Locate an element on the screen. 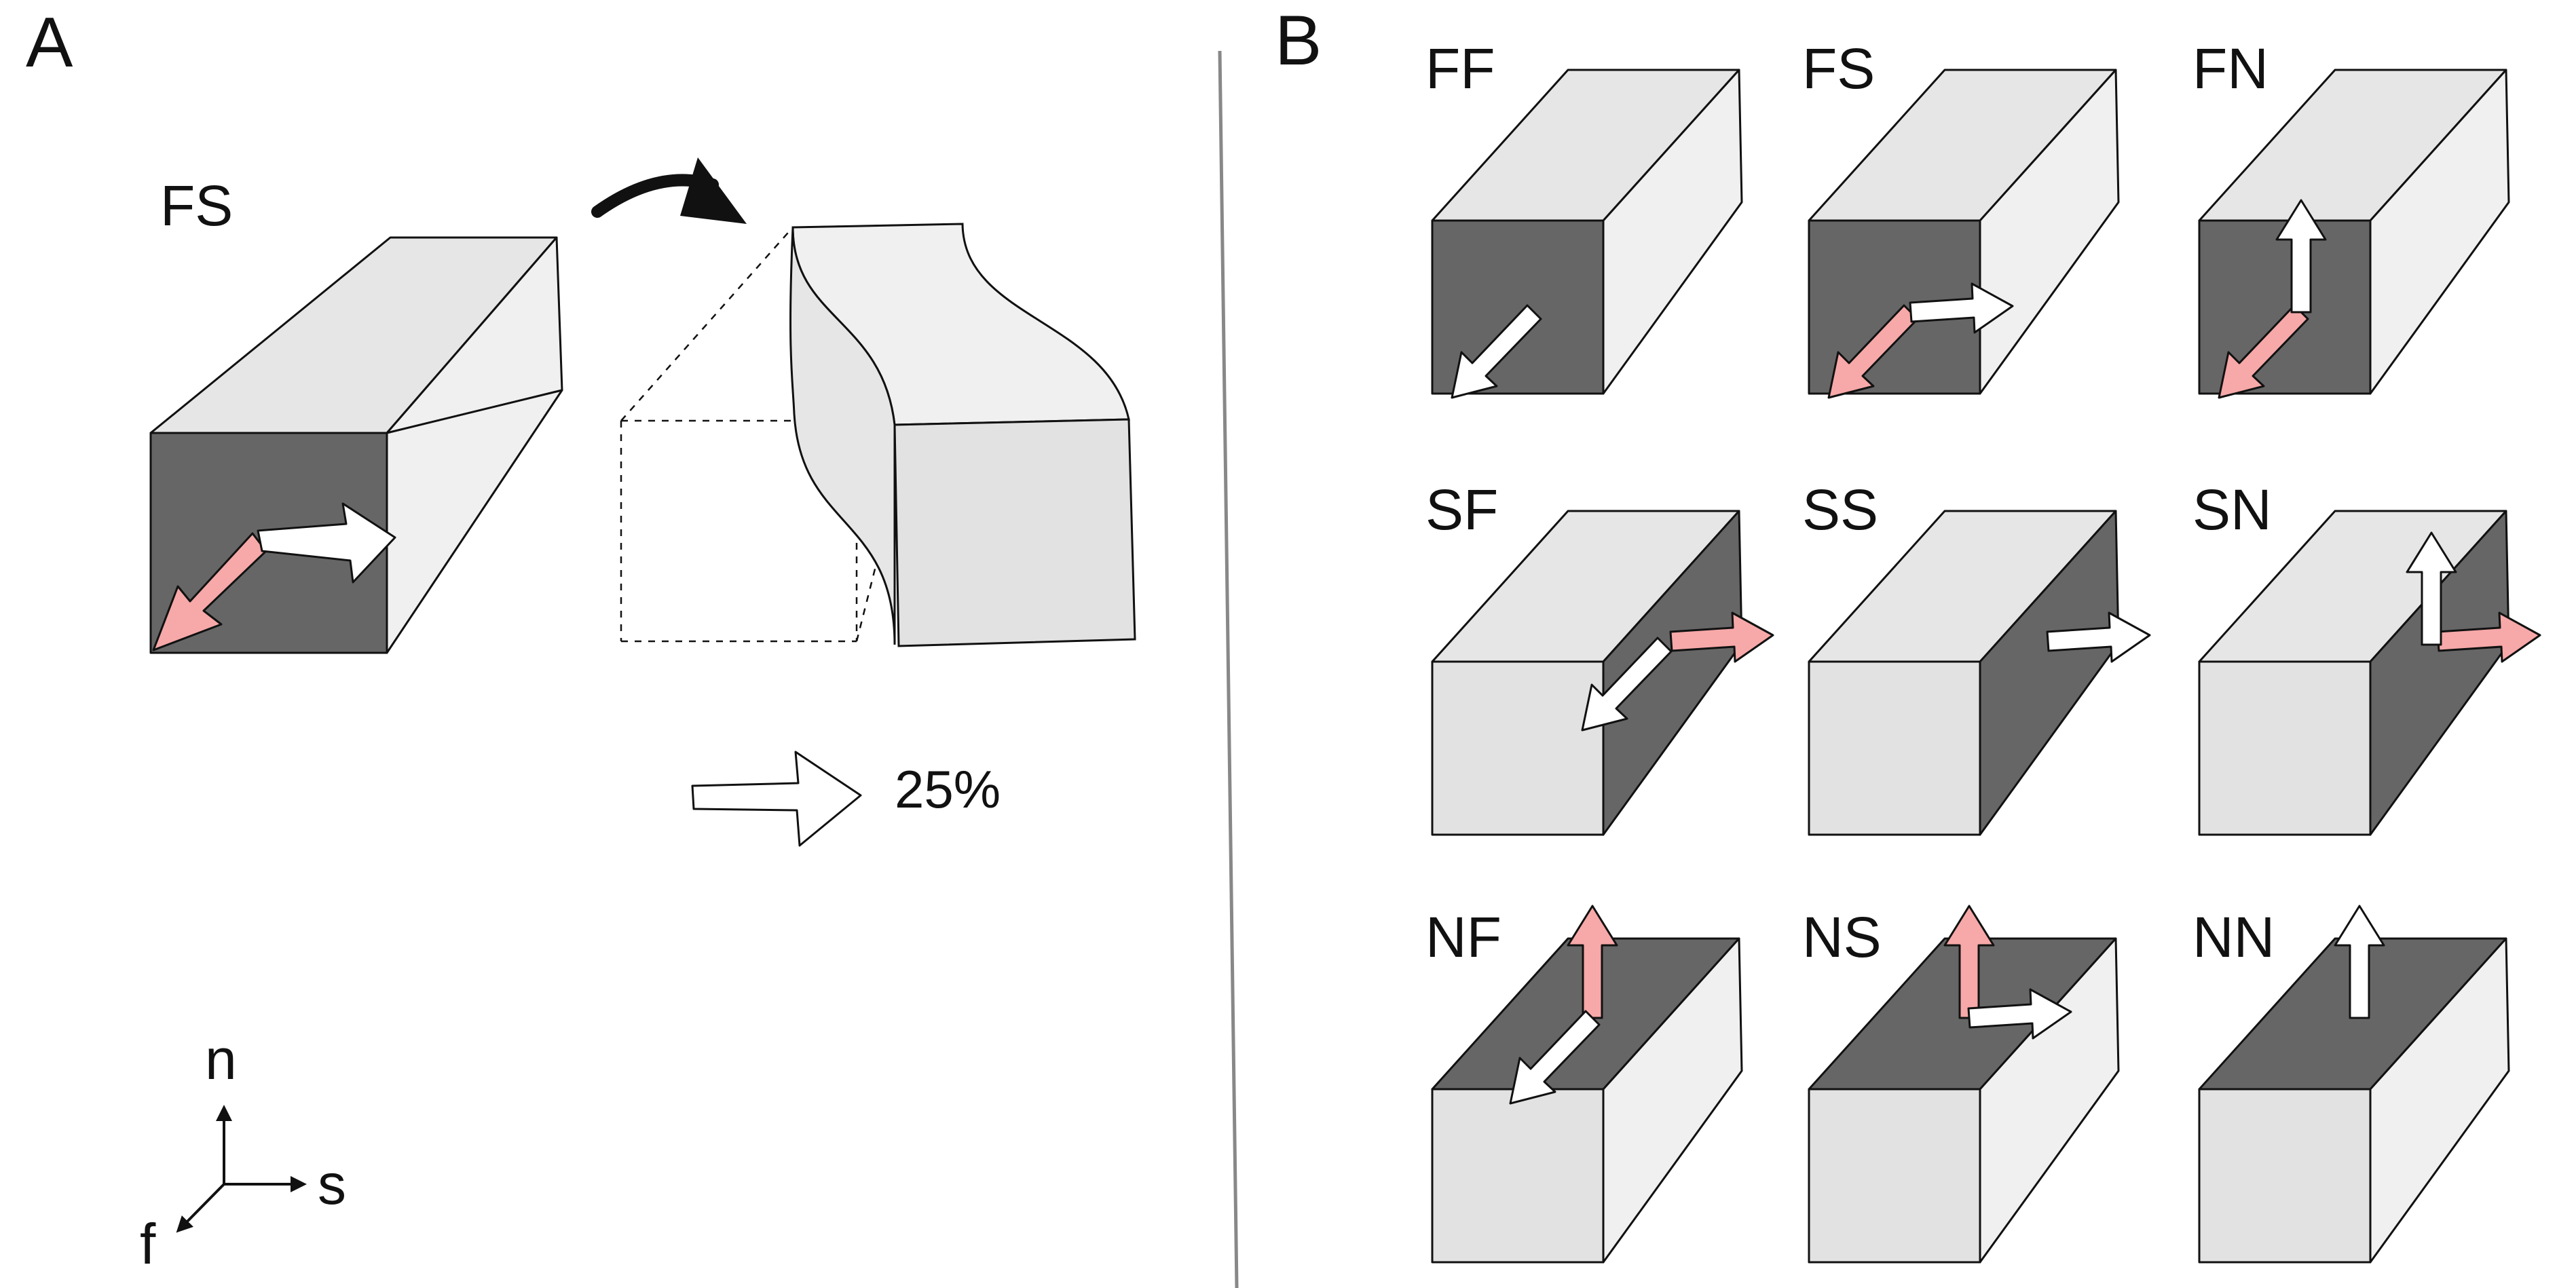  strain-percentage: 25% is located at coordinates (948, 789).